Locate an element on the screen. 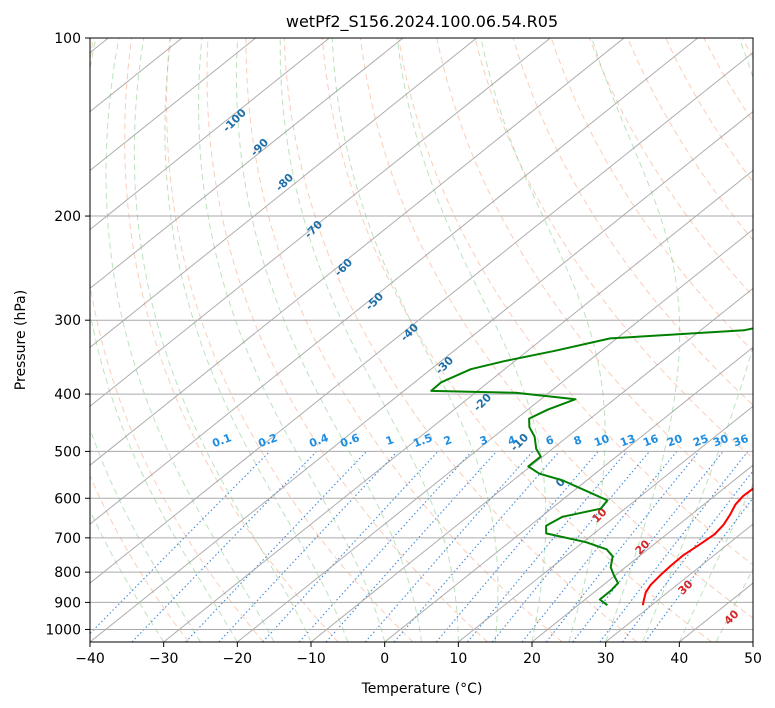 The height and width of the screenshot is (708, 775). y-tick-label: 300 is located at coordinates (67, 321).